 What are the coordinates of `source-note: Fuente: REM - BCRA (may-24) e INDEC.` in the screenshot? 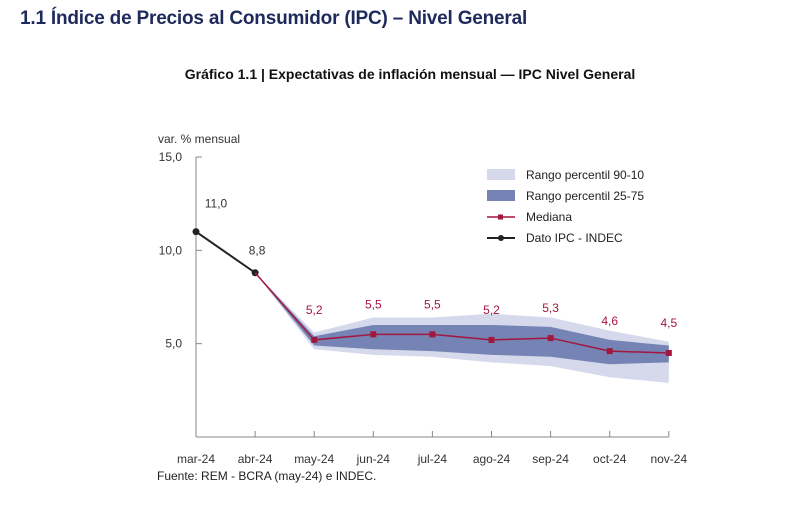 It's located at (267, 476).